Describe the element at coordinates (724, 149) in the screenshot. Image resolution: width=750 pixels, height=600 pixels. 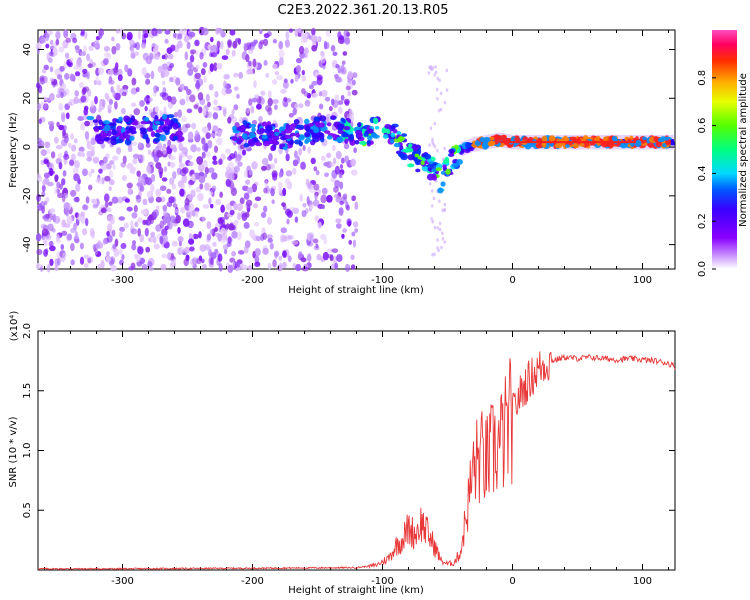
I see `colorbar-gradient` at that location.